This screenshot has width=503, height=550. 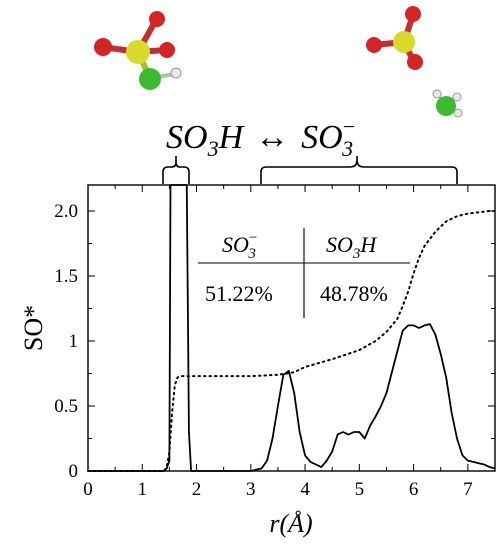 What do you see at coordinates (356, 254) in the screenshot?
I see `table-header-so3h-sub: 3` at bounding box center [356, 254].